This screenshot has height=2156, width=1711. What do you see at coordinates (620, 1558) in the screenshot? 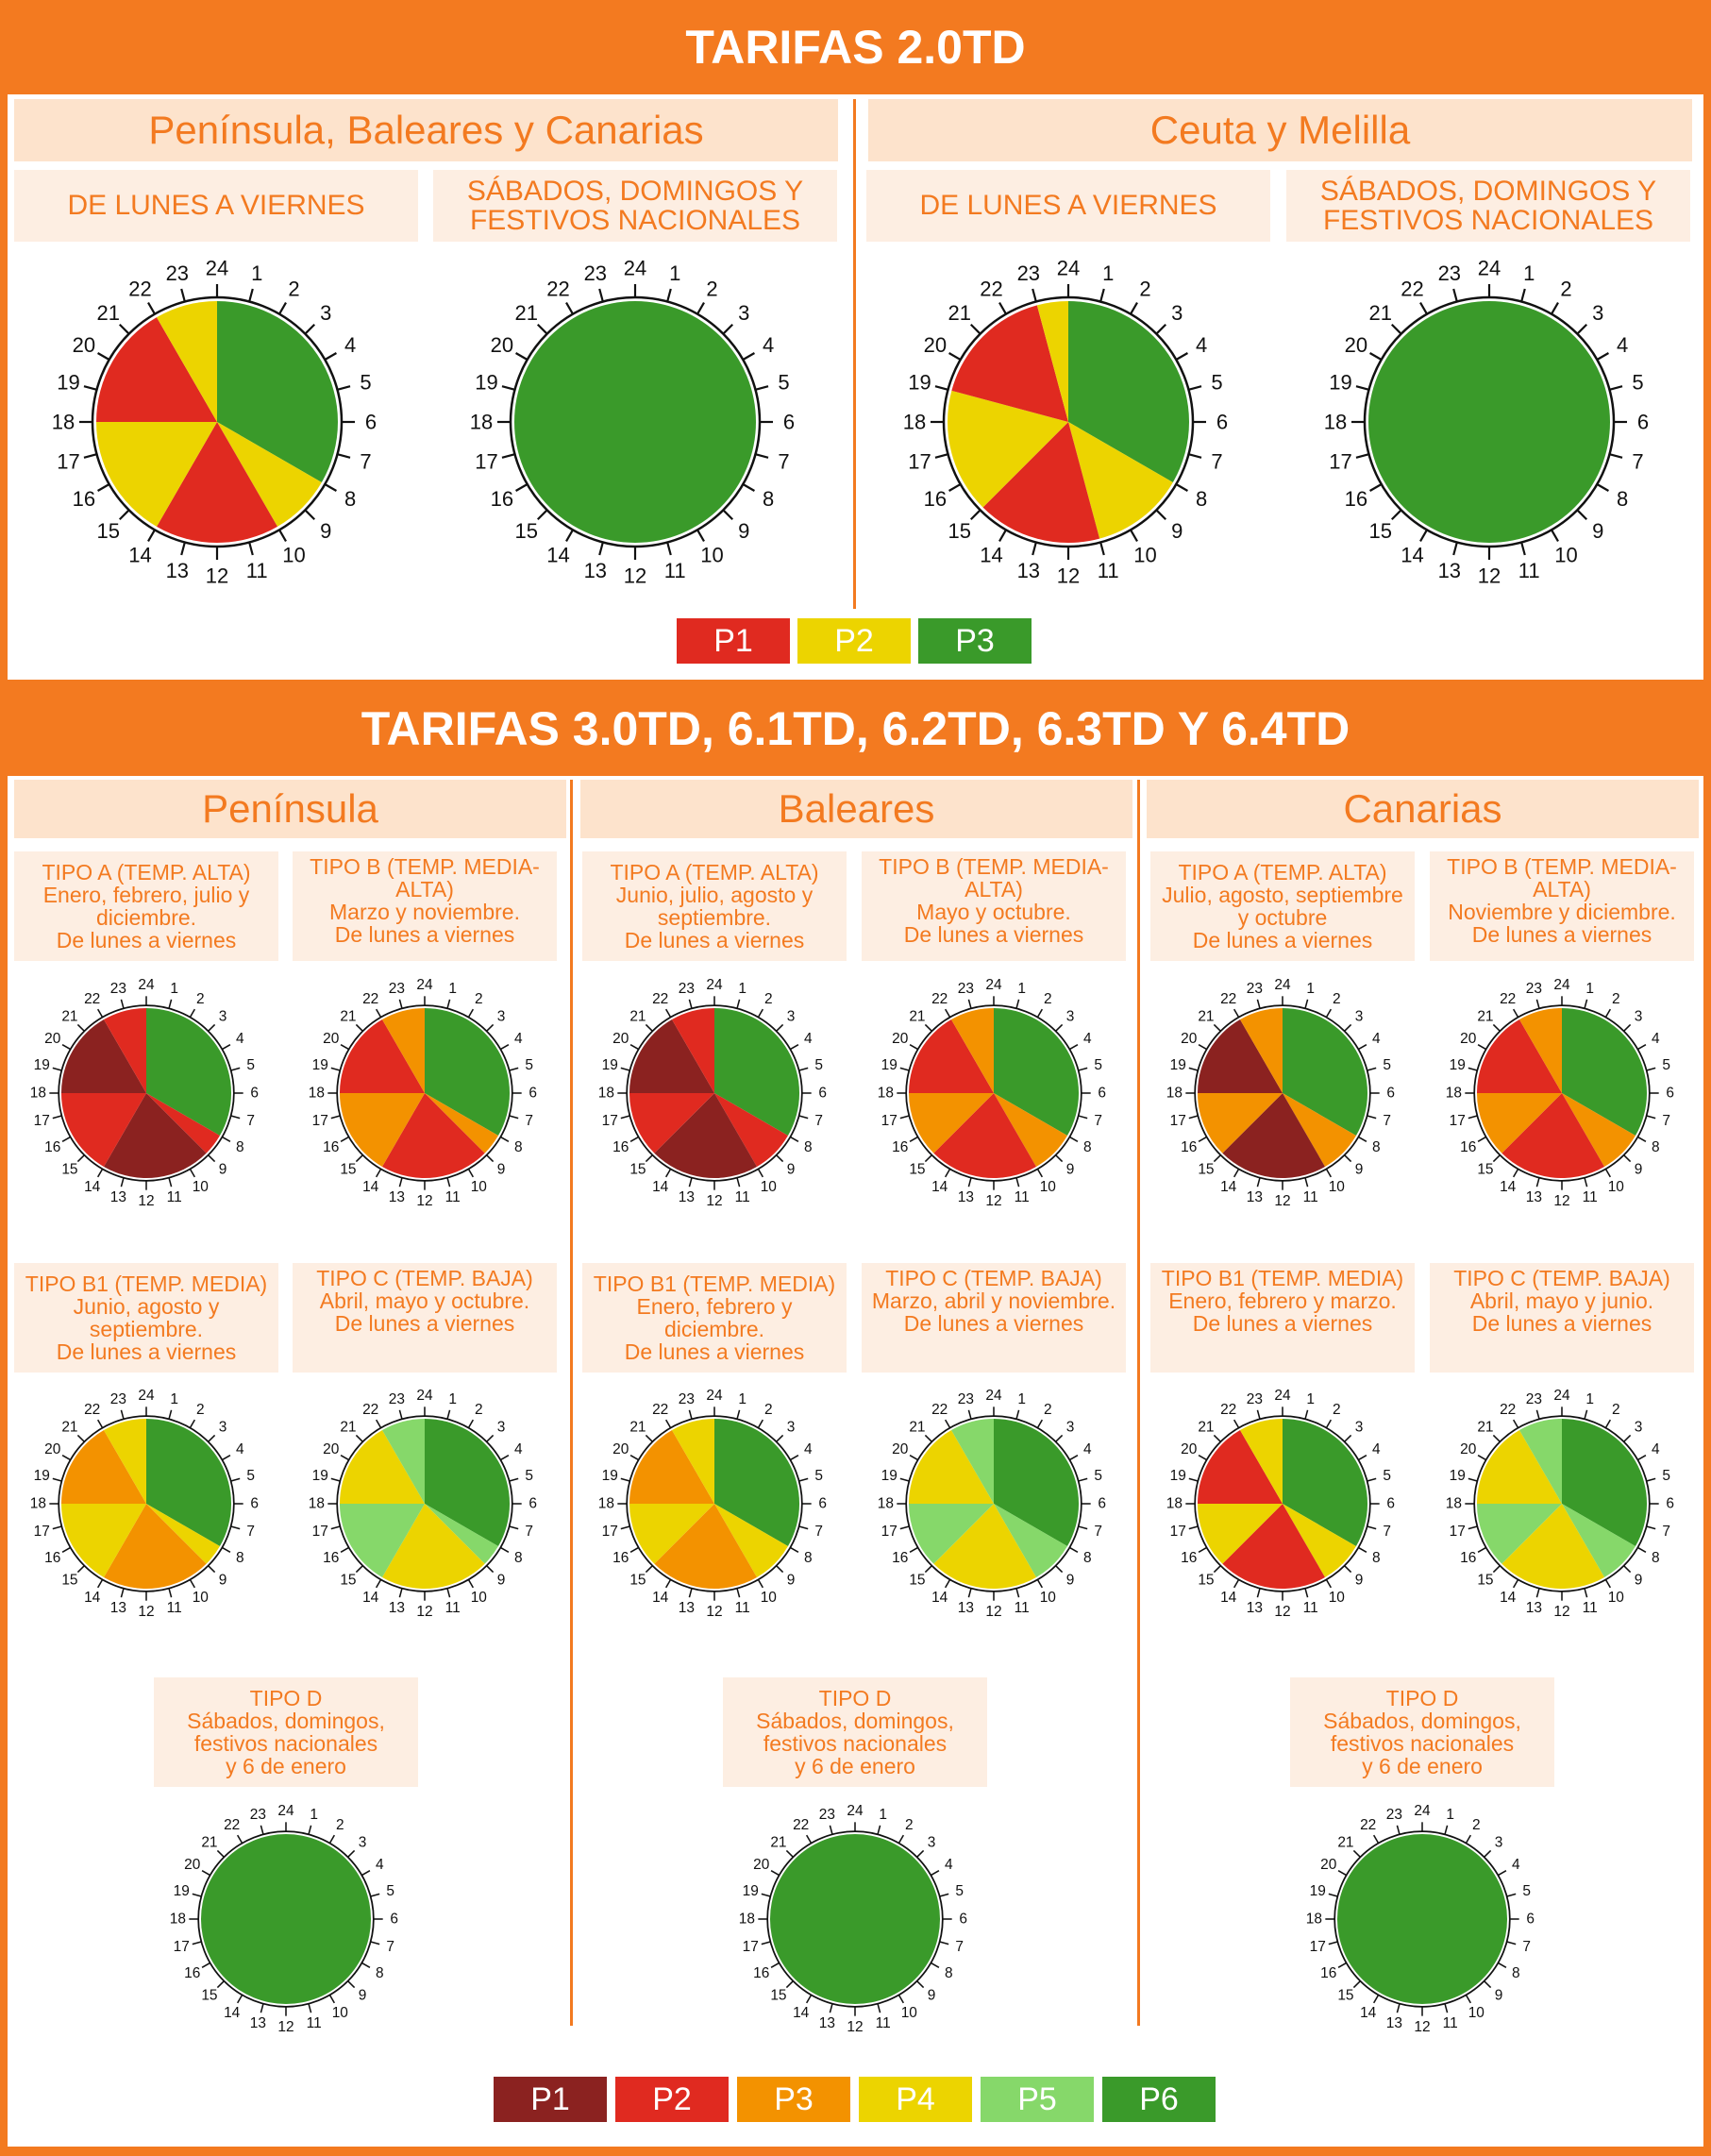
I see `hour-label: 16` at bounding box center [620, 1558].